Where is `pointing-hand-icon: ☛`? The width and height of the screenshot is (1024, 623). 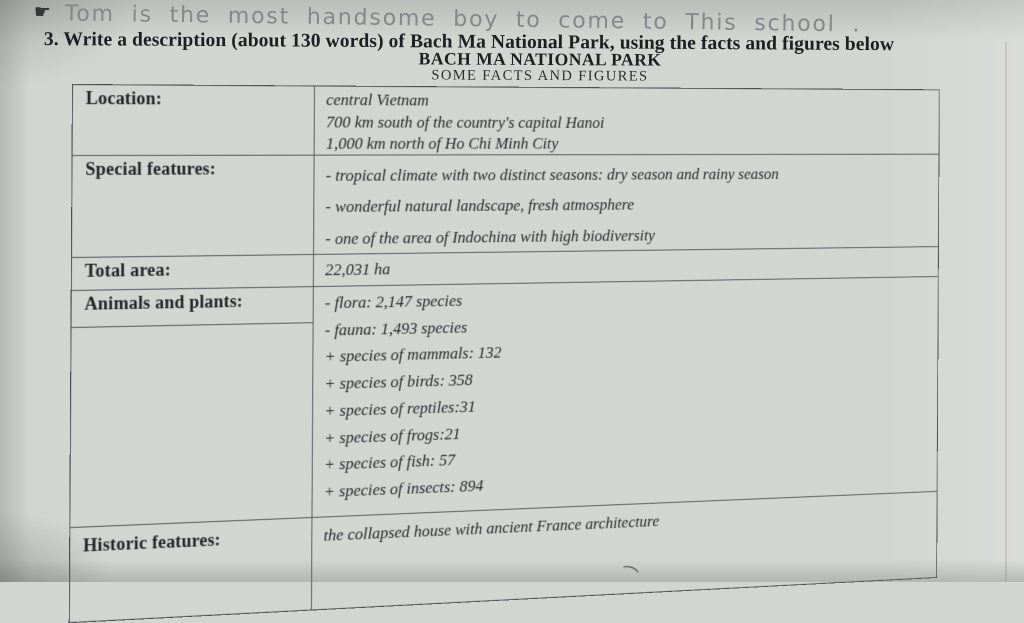
pointing-hand-icon: ☛ is located at coordinates (42, 12).